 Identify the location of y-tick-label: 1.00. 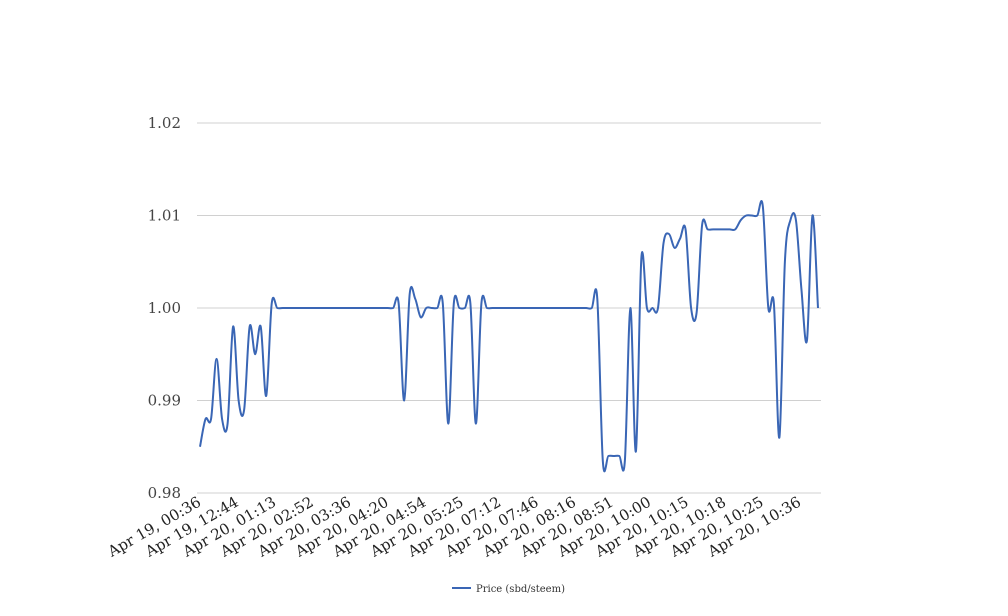
(164, 308).